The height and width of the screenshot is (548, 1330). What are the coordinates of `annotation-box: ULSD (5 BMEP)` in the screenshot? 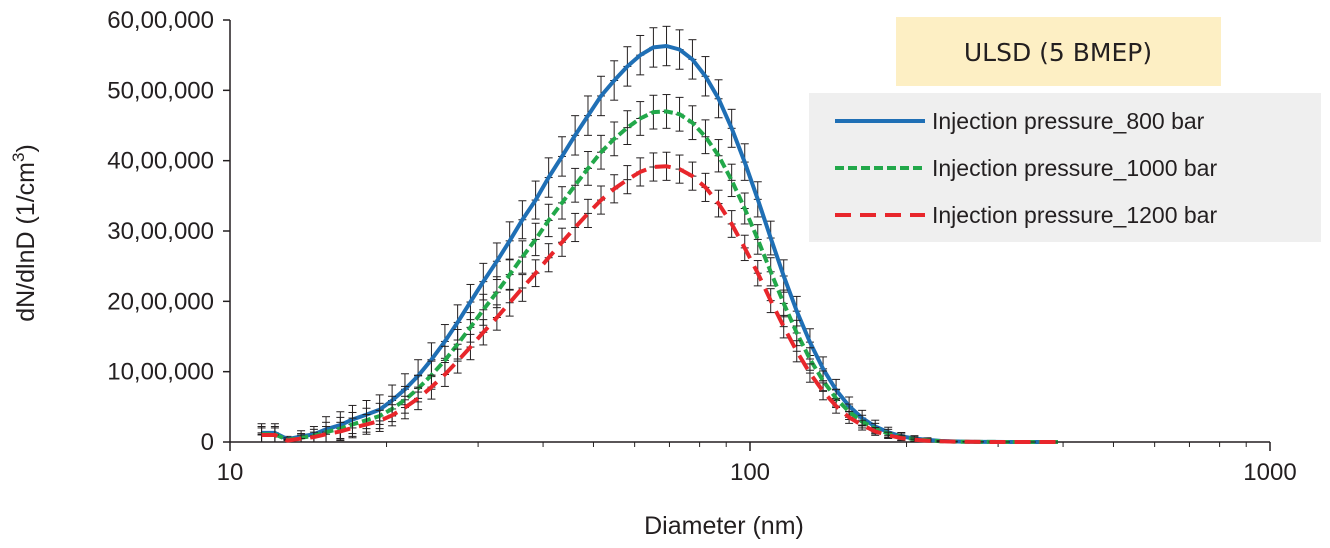 It's located at (1058, 51).